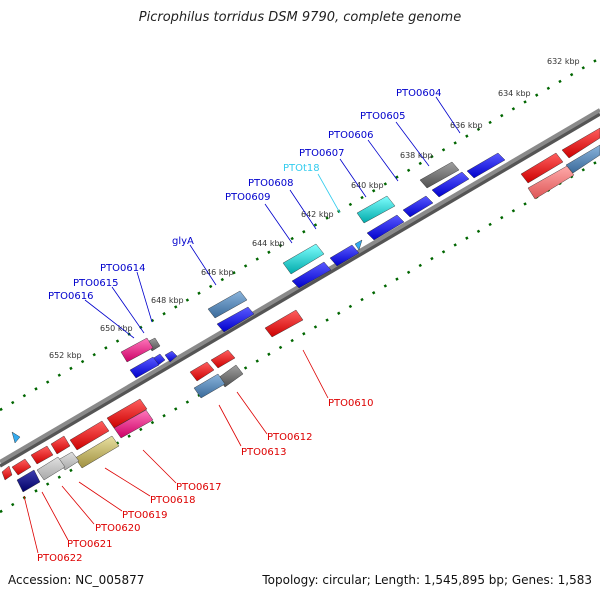 This screenshot has width=600, height=600. I want to click on kbp-650: 650 kbp, so click(116, 328).